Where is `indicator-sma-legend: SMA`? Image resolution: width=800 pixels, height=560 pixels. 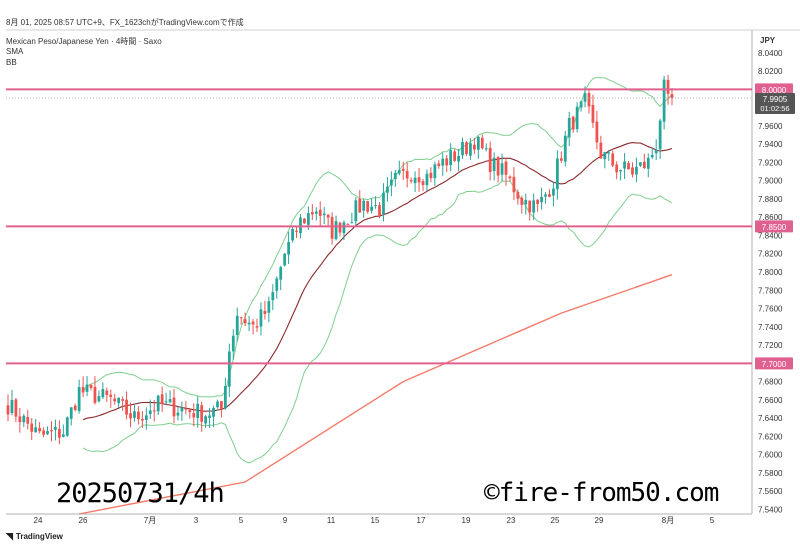 indicator-sma-legend: SMA is located at coordinates (15, 51).